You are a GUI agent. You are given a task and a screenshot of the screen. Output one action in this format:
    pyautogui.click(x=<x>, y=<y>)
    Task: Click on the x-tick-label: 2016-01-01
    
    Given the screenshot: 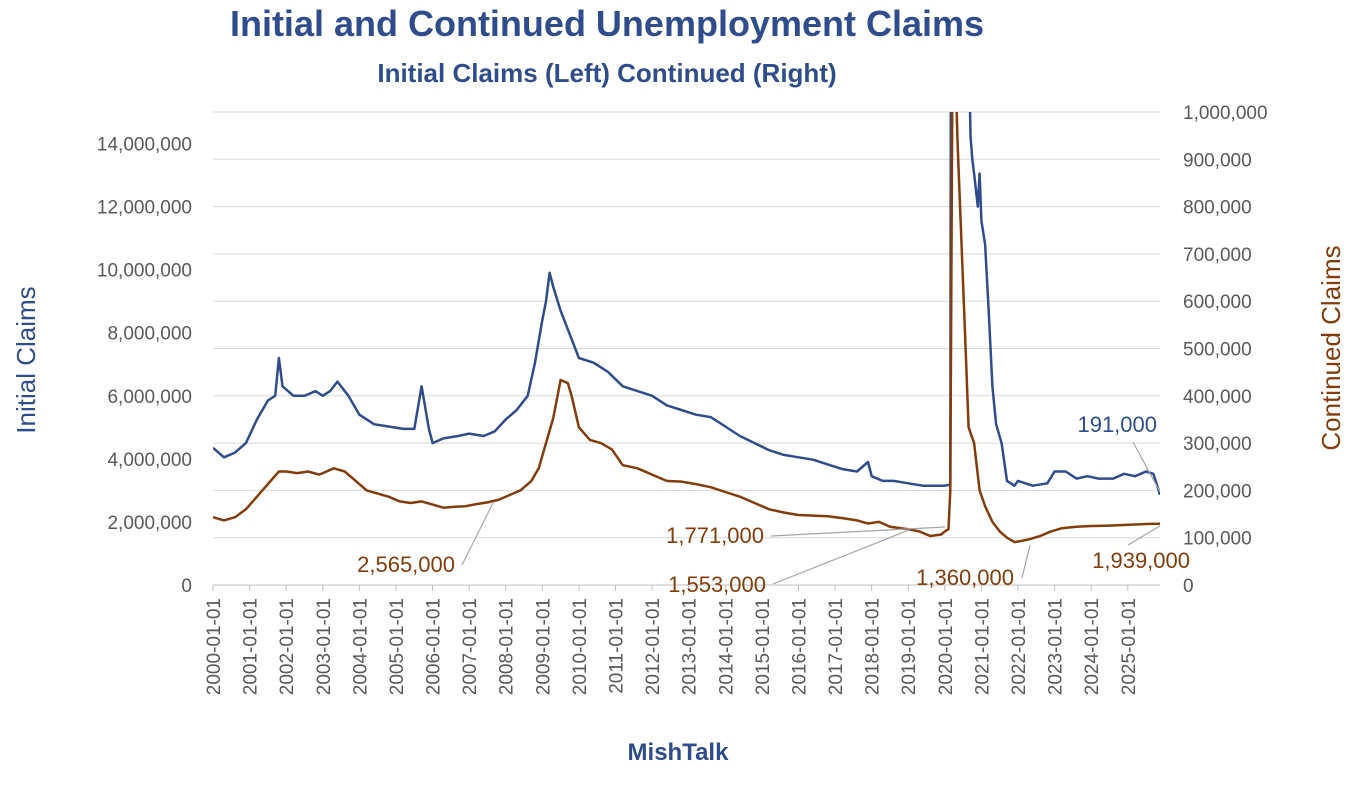 What is the action you would take?
    pyautogui.click(x=799, y=646)
    